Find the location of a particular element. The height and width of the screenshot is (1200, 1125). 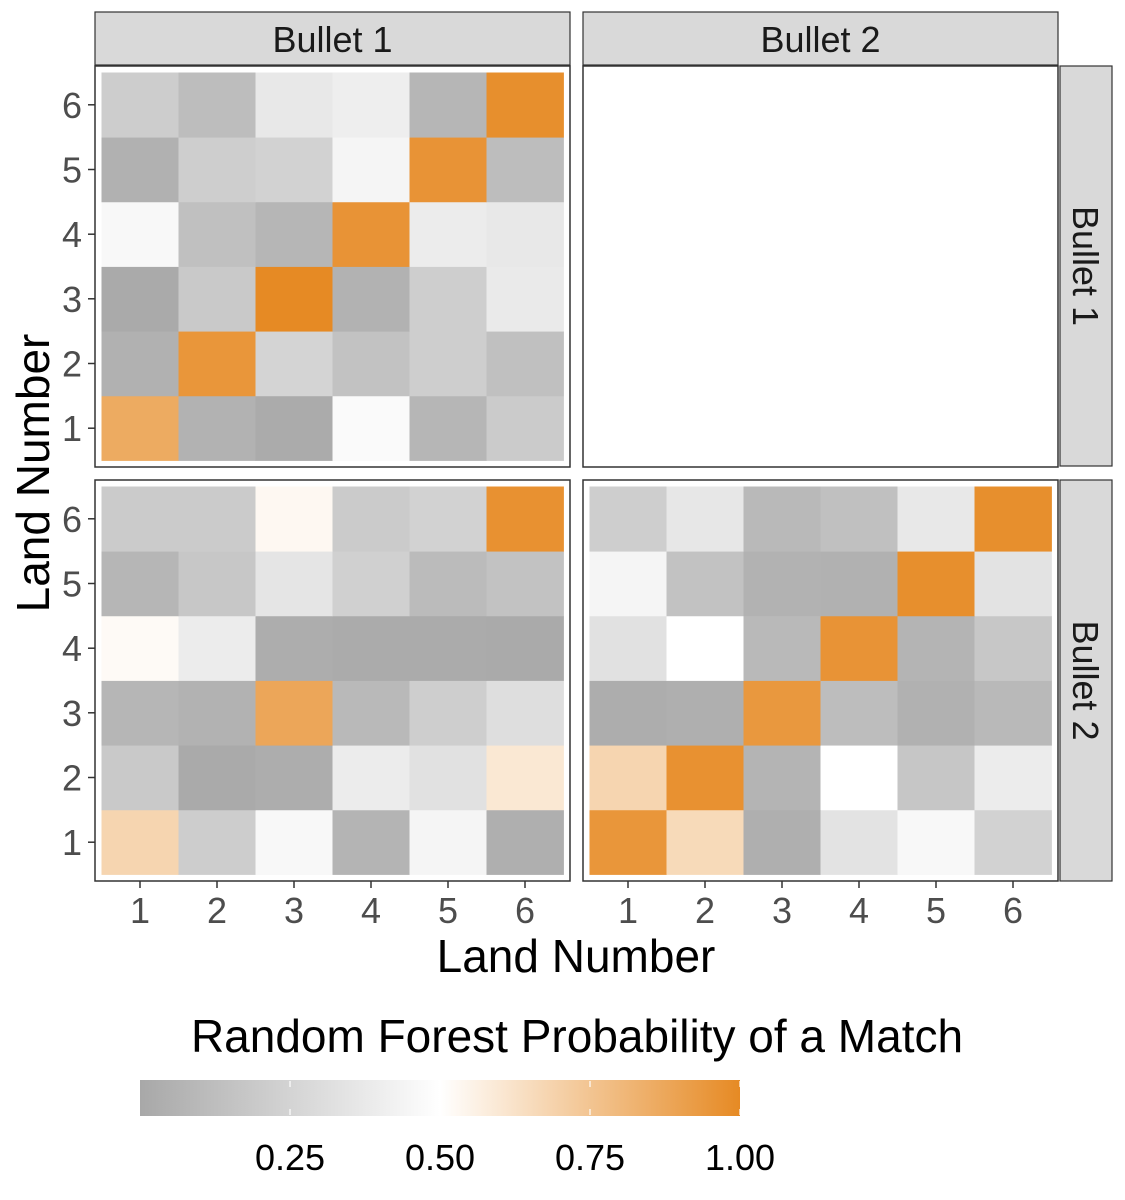

y-tick-label: 3 is located at coordinates (72, 713).